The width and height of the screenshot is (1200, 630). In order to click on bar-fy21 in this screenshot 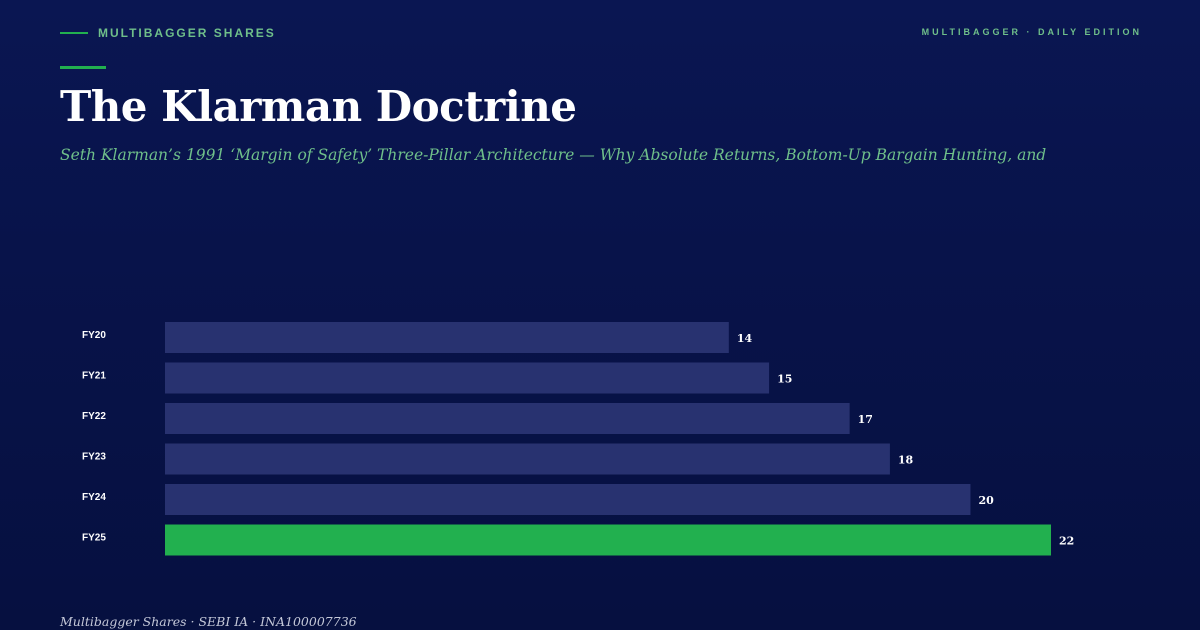, I will do `click(467, 378)`.